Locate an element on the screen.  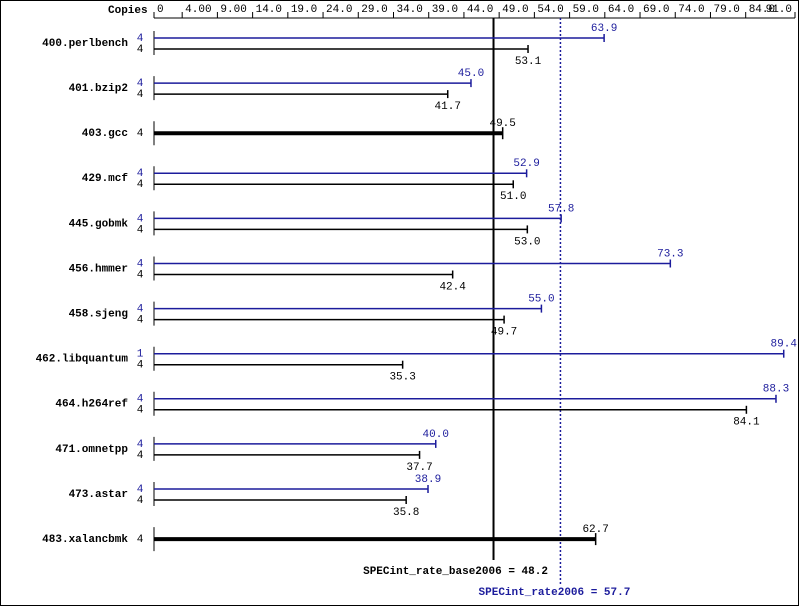
x-tick-label: 69.0 is located at coordinates (656, 10).